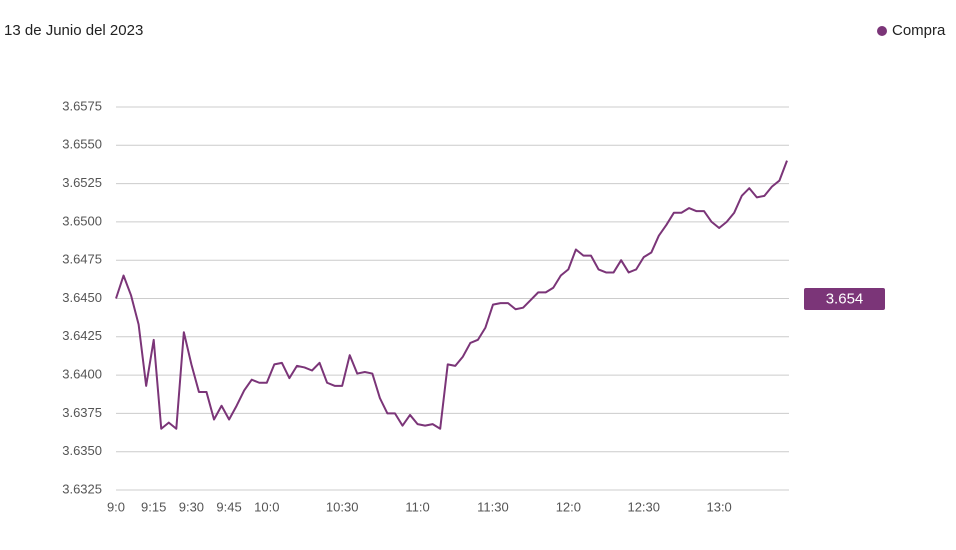 The width and height of the screenshot is (956, 550). I want to click on y-tick-label: 3.6525, so click(82, 182).